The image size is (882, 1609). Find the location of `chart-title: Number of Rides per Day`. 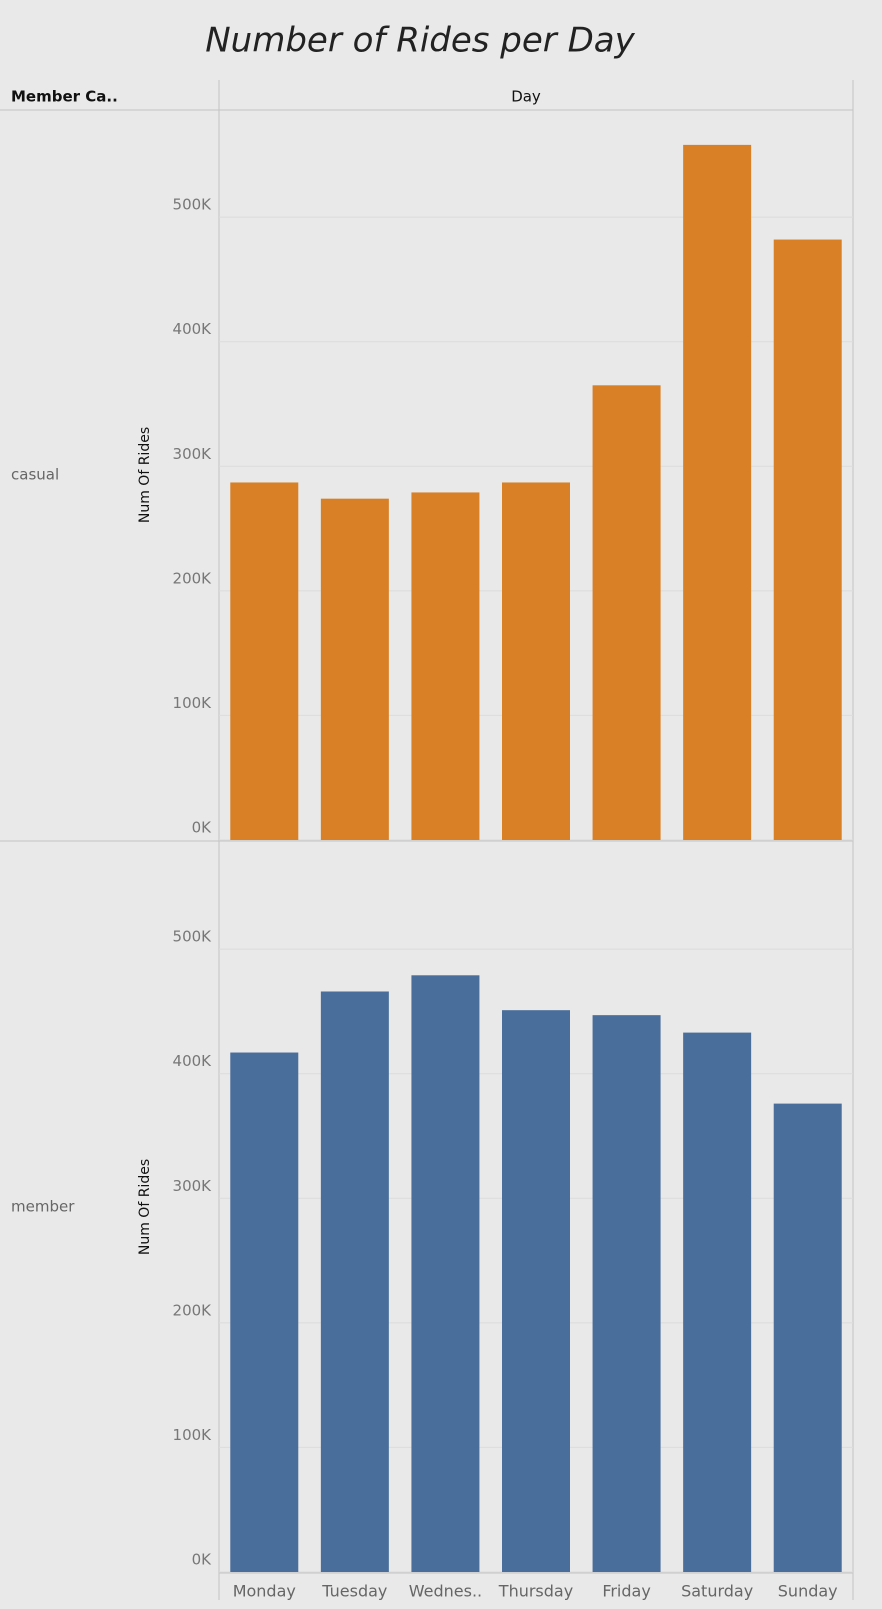

chart-title: Number of Rides per Day is located at coordinates (420, 41).